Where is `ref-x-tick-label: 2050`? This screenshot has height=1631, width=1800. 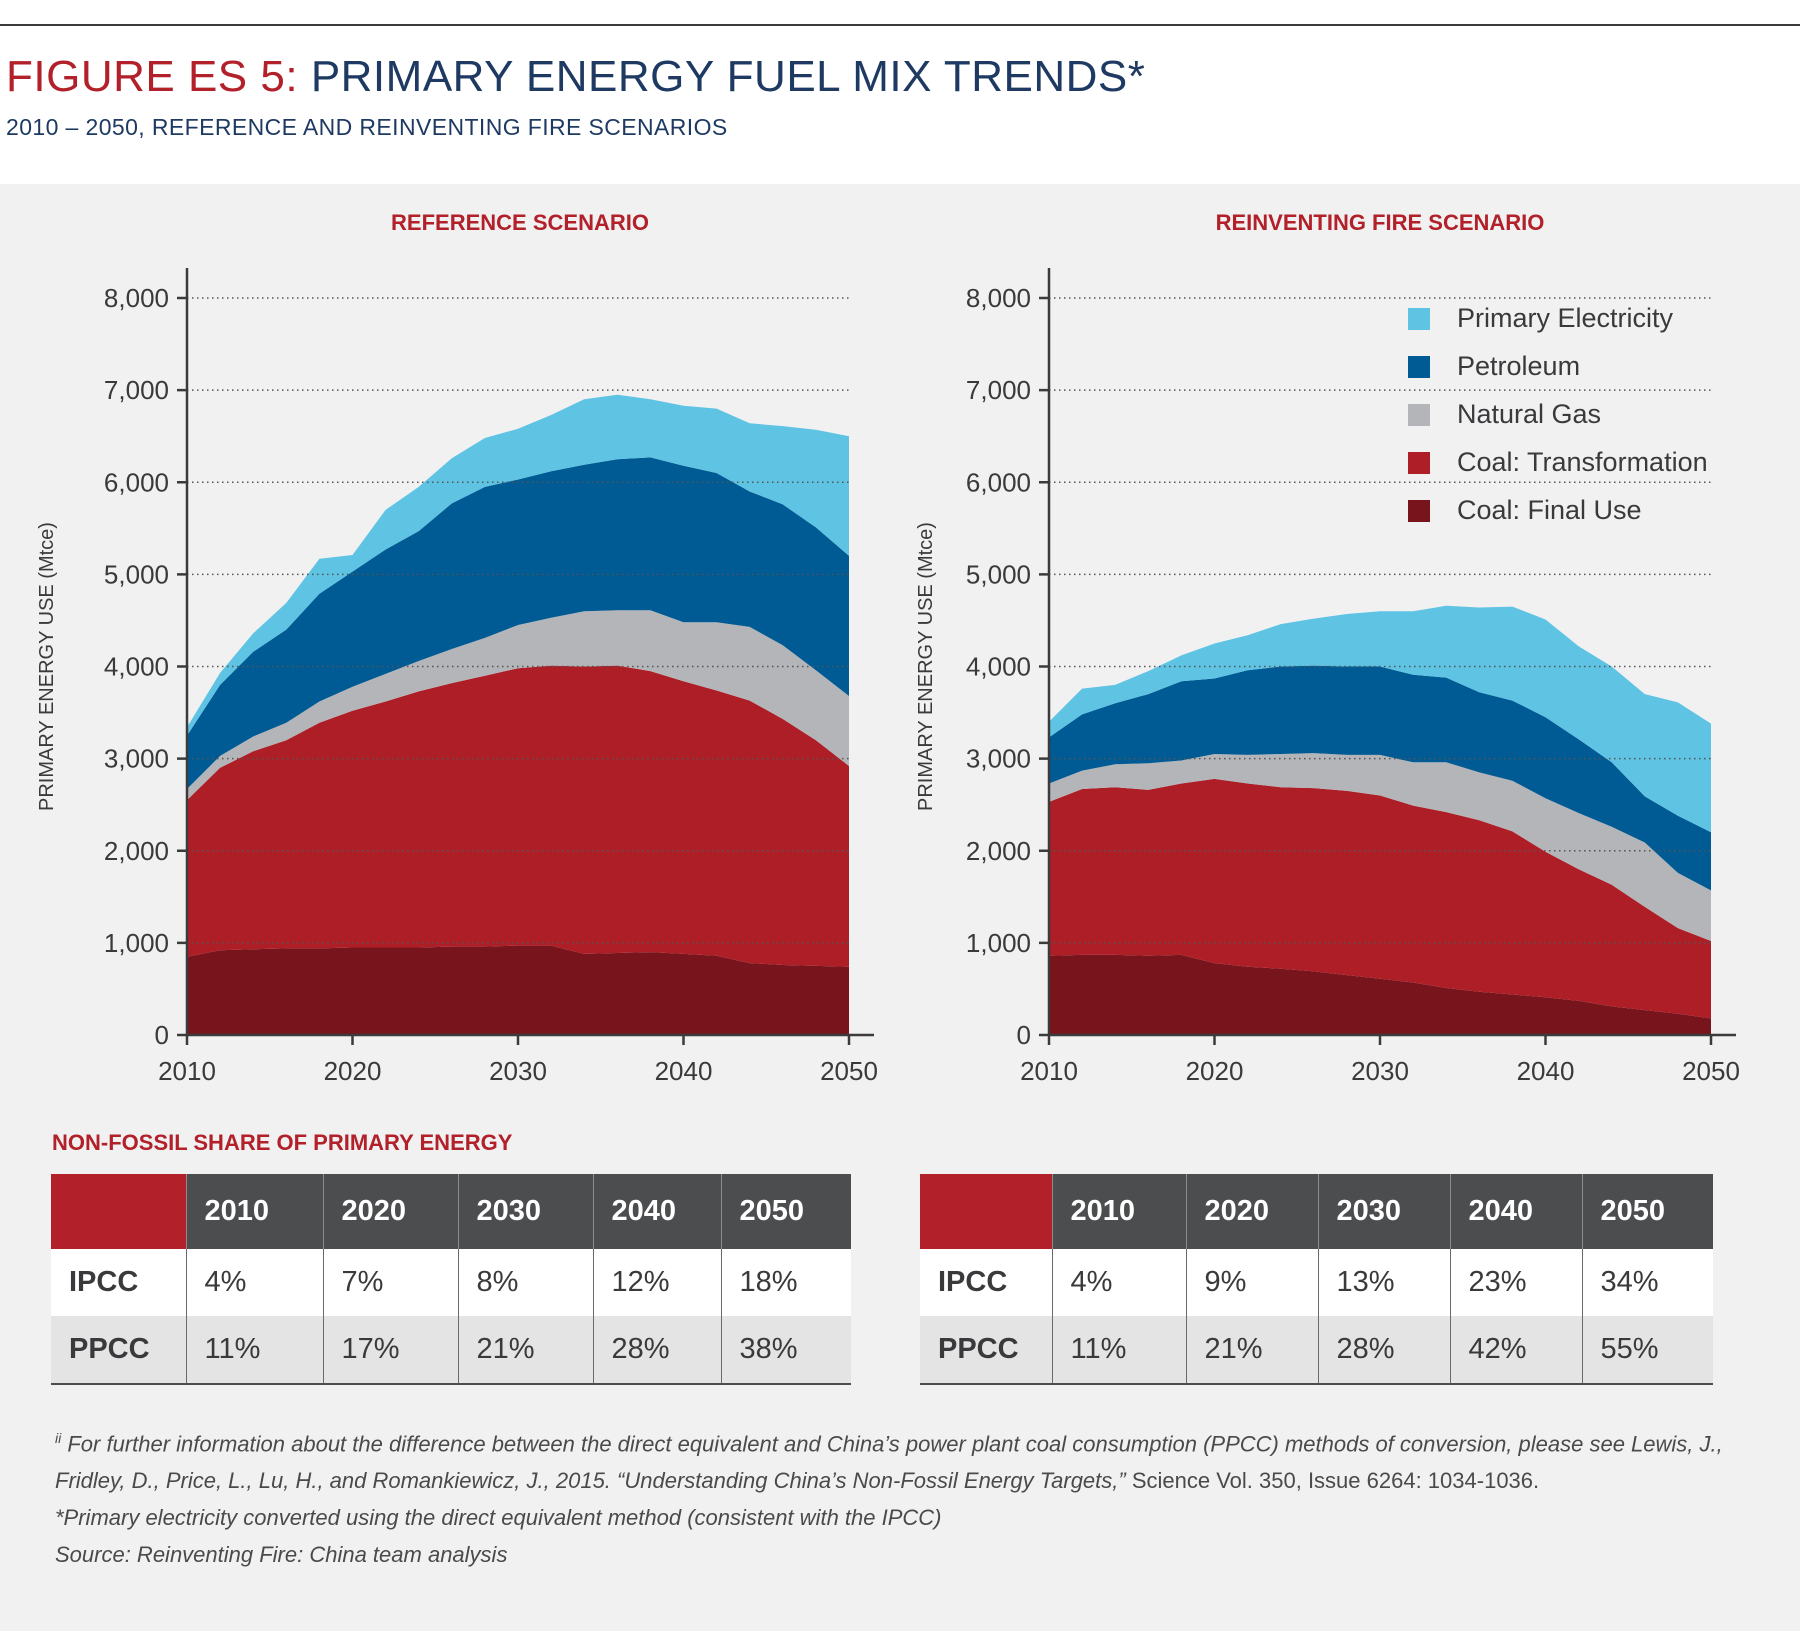
ref-x-tick-label: 2050 is located at coordinates (849, 1070).